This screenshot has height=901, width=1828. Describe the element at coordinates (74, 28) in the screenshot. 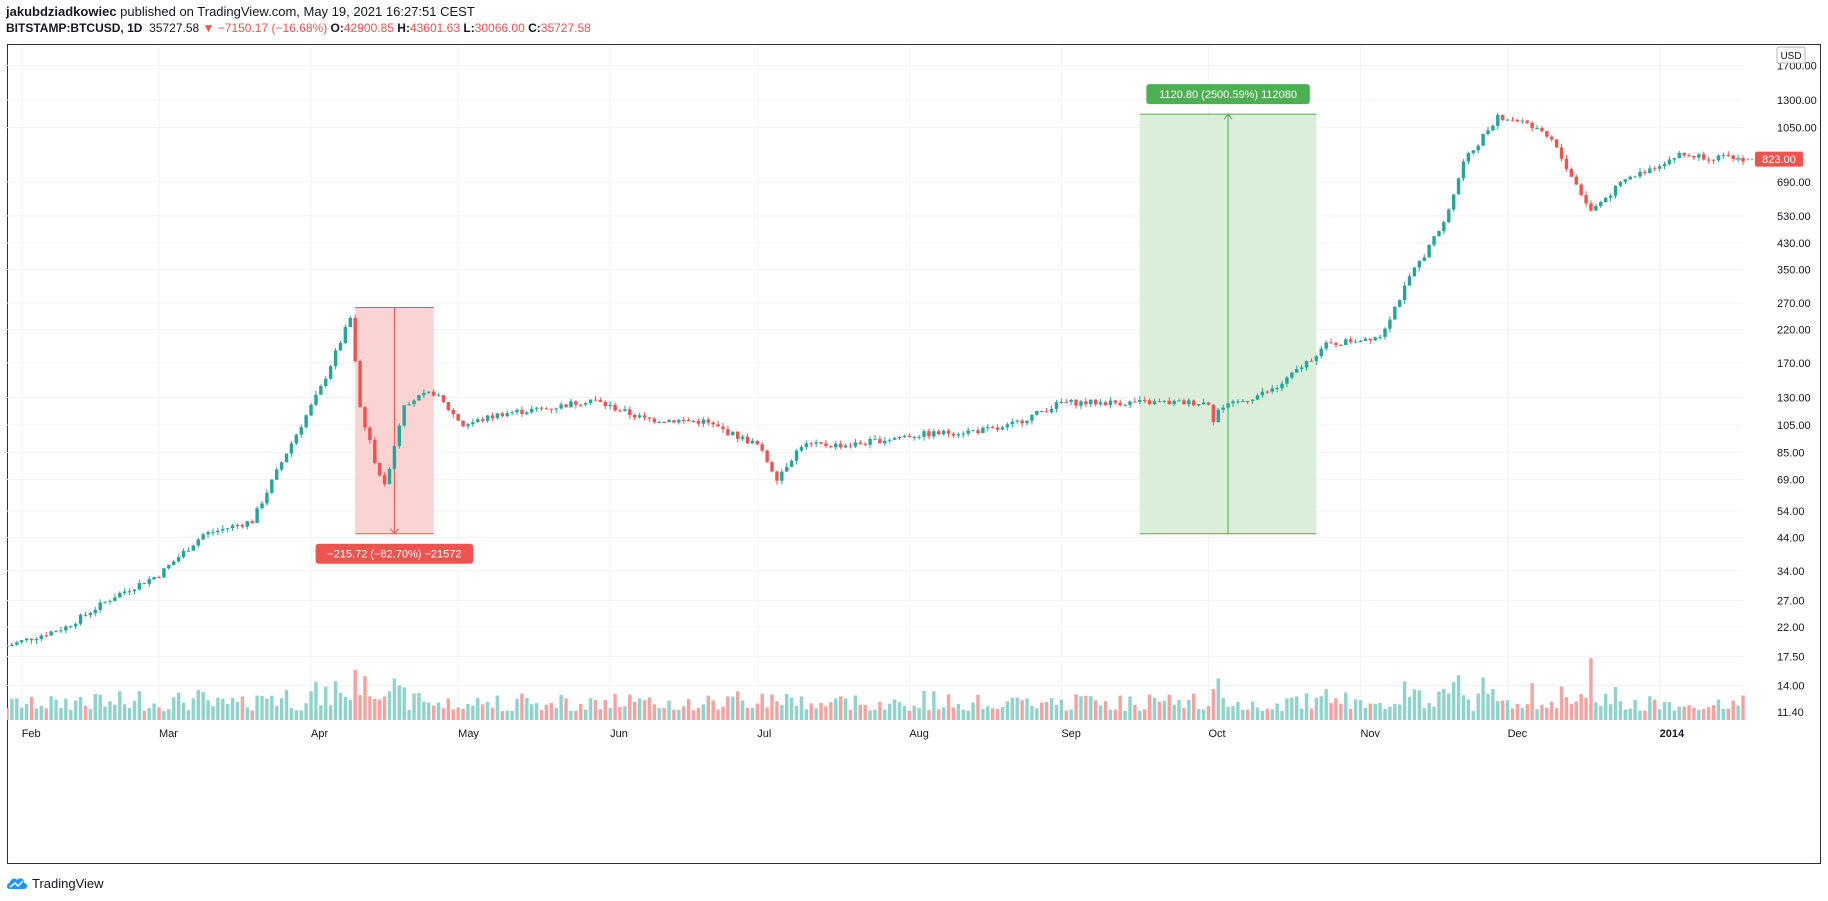

I see `symbol-label: BITSTAMP:BTCUSD, 1D` at that location.